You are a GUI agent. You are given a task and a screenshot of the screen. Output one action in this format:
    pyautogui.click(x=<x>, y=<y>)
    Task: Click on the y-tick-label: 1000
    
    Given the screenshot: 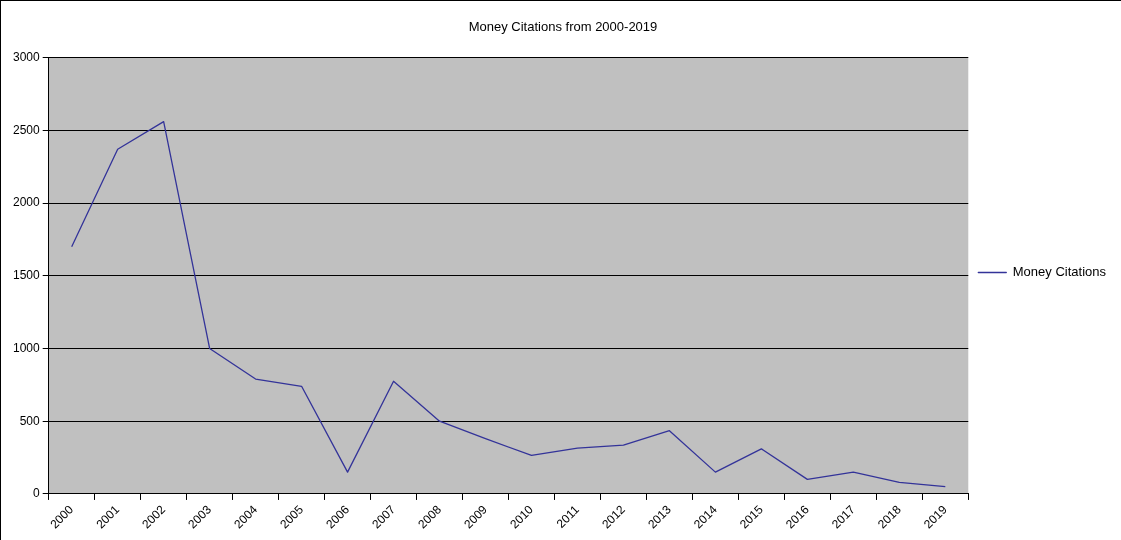 What is the action you would take?
    pyautogui.click(x=26, y=347)
    